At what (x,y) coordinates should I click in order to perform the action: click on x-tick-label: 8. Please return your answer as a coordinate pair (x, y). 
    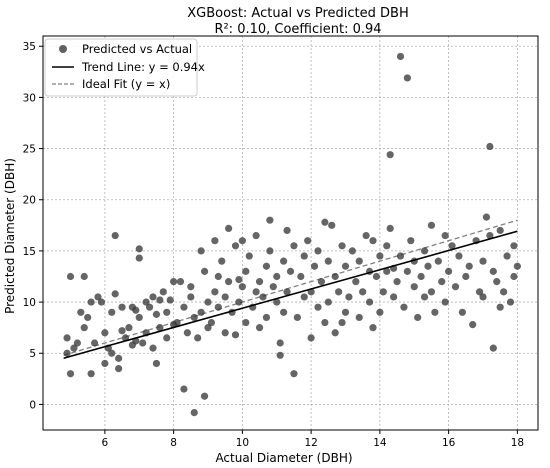
    Looking at the image, I should click on (173, 443).